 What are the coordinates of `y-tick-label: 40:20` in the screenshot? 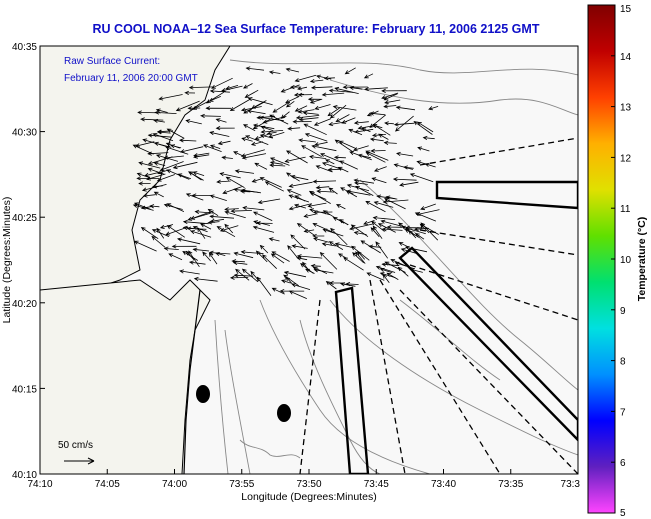 It's located at (24, 304).